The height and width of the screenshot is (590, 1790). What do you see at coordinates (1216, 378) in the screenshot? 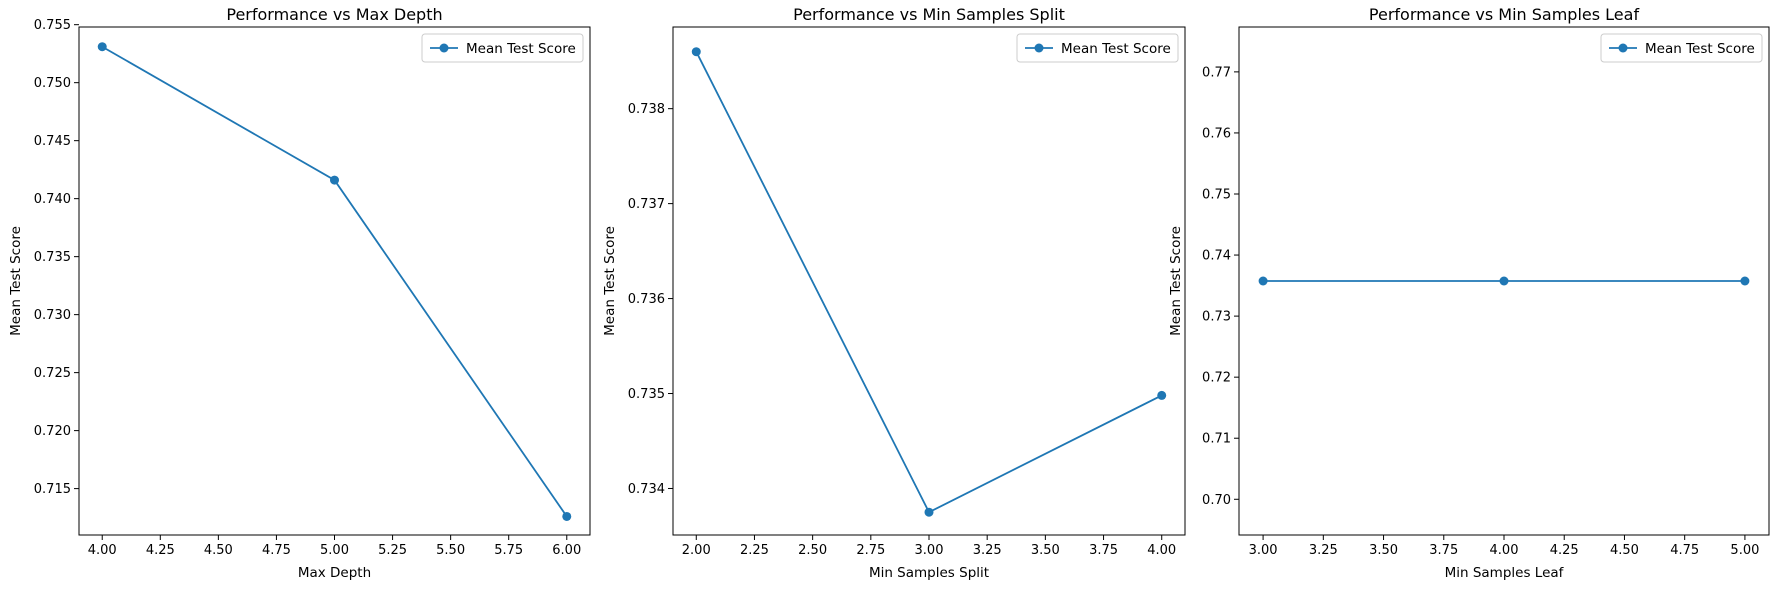
I see `y-tick-label: 0.72` at bounding box center [1216, 378].